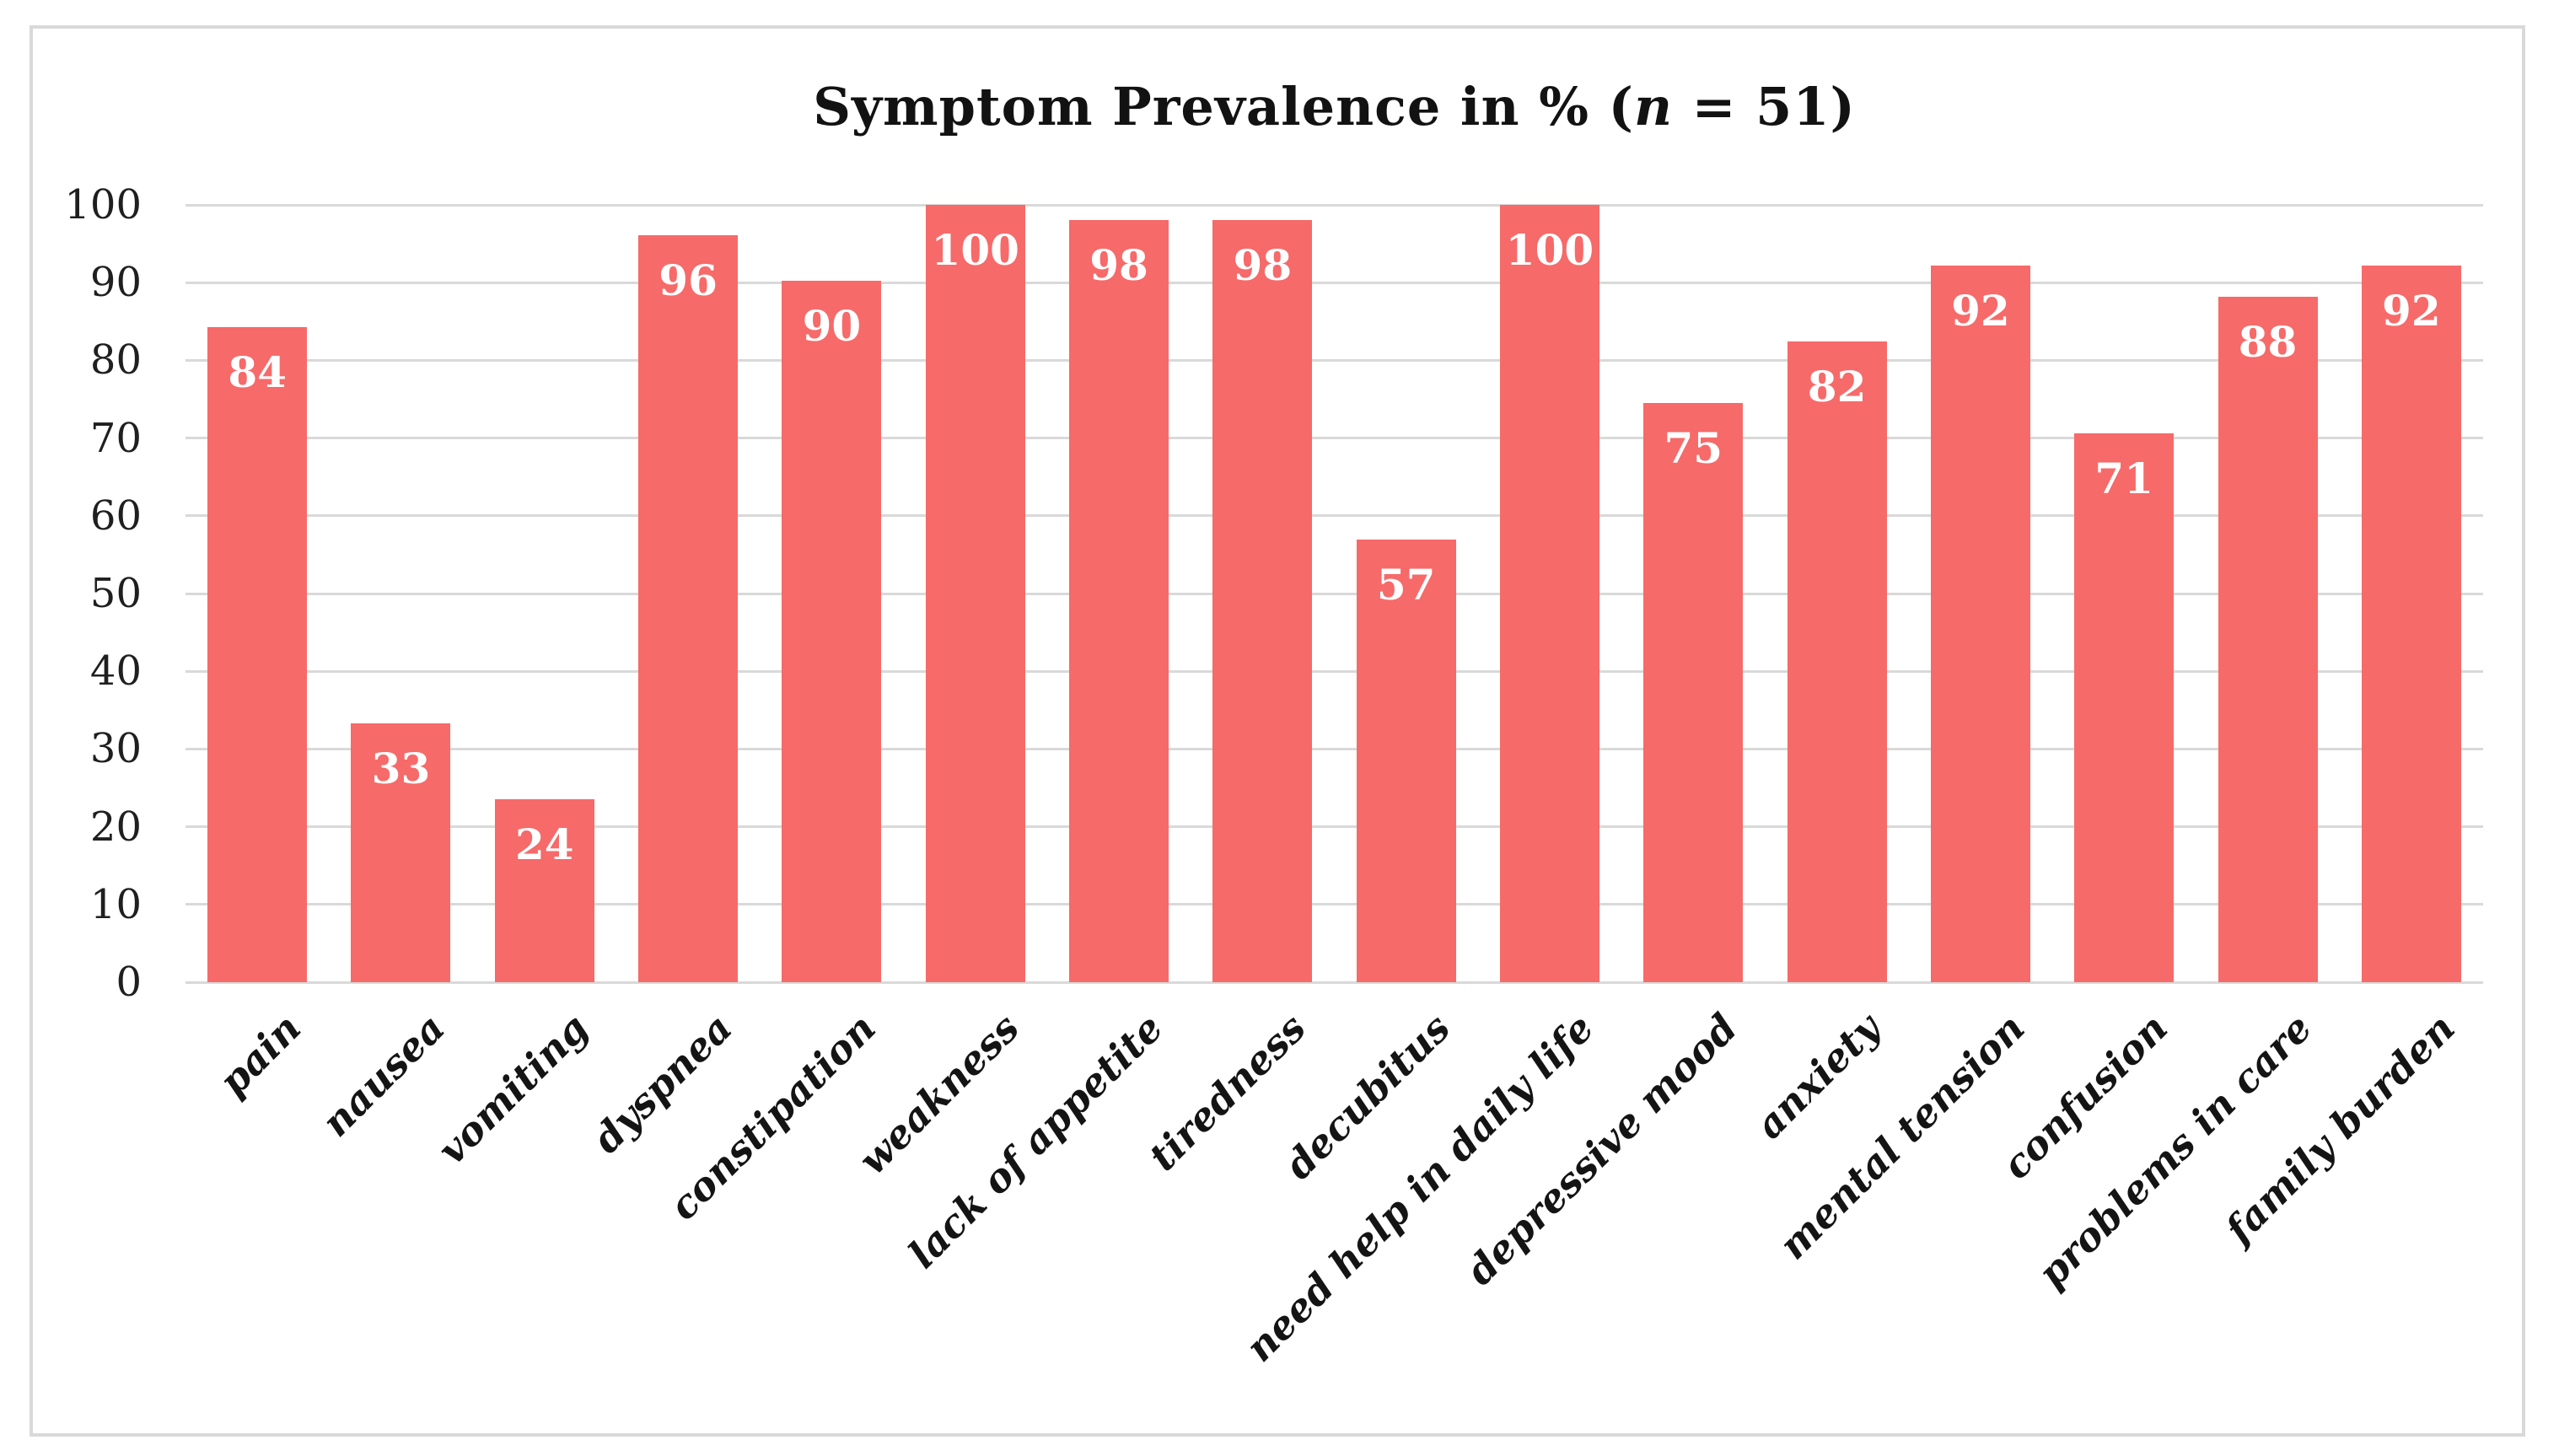 Image resolution: width=2559 pixels, height=1456 pixels. Describe the element at coordinates (688, 608) in the screenshot. I see `bar-dyspnea: 96` at that location.